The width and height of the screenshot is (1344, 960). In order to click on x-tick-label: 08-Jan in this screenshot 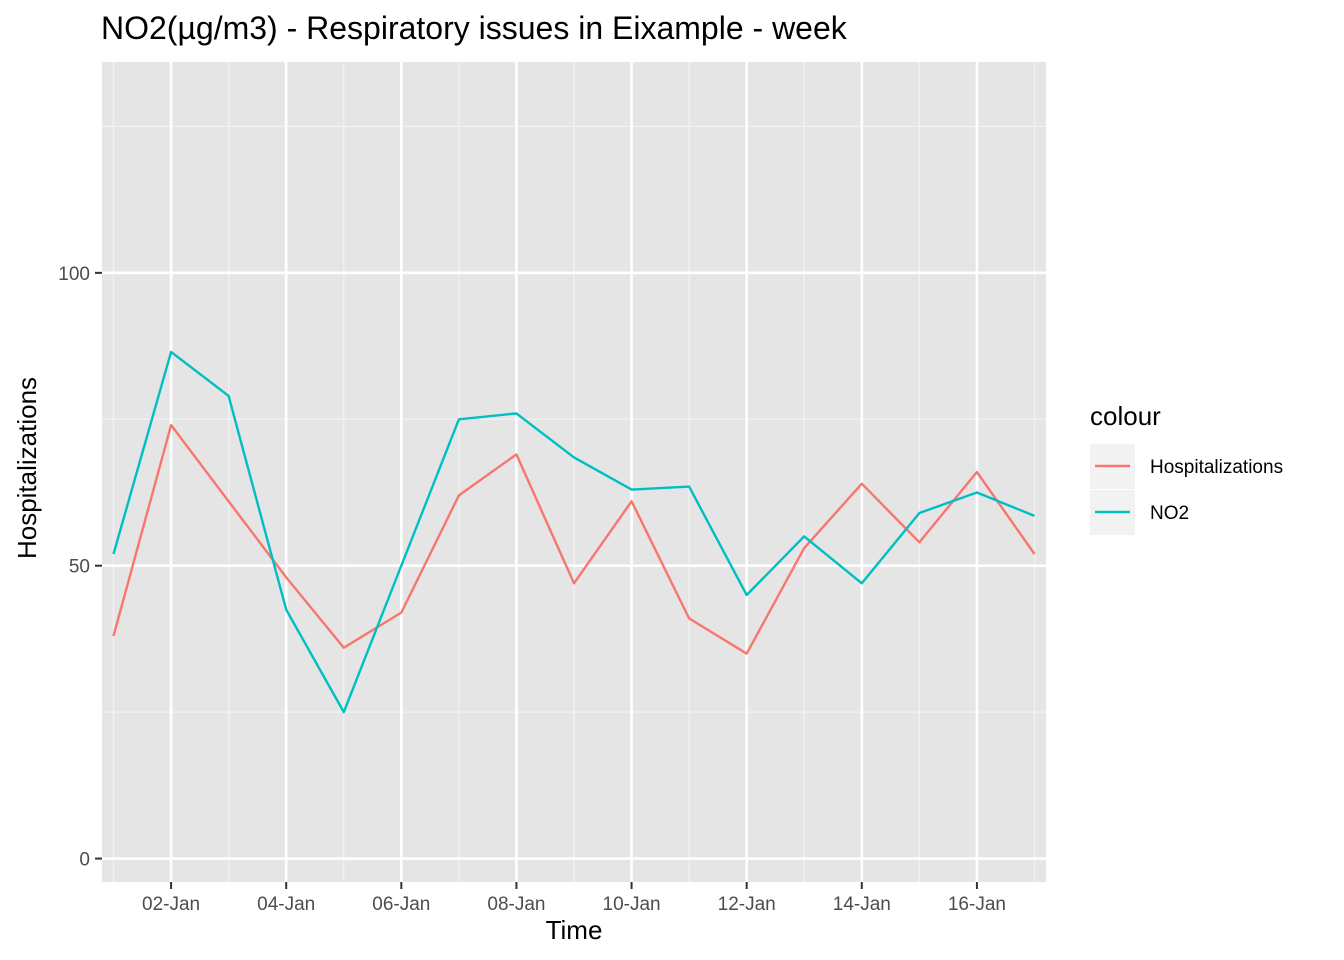, I will do `click(516, 904)`.